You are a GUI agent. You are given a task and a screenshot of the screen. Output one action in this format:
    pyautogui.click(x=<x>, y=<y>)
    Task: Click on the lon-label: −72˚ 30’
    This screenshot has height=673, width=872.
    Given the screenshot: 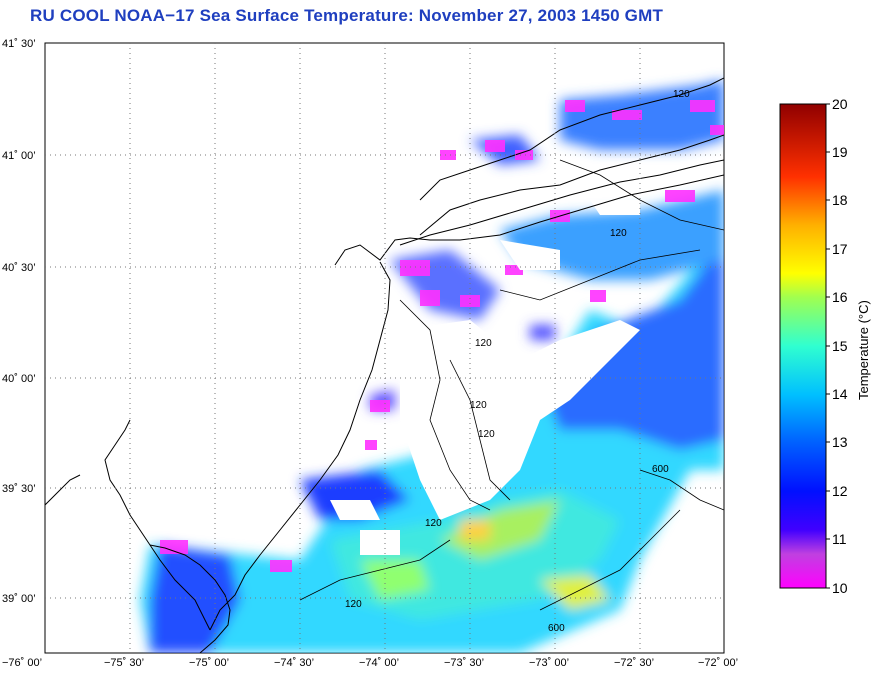 What is the action you would take?
    pyautogui.click(x=634, y=663)
    